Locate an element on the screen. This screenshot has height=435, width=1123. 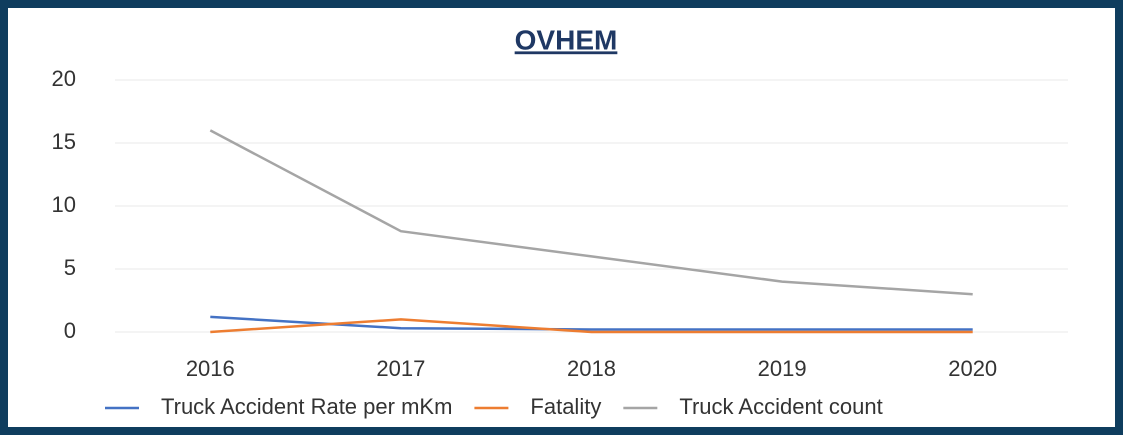
y-tick-label: 20 is located at coordinates (64, 78).